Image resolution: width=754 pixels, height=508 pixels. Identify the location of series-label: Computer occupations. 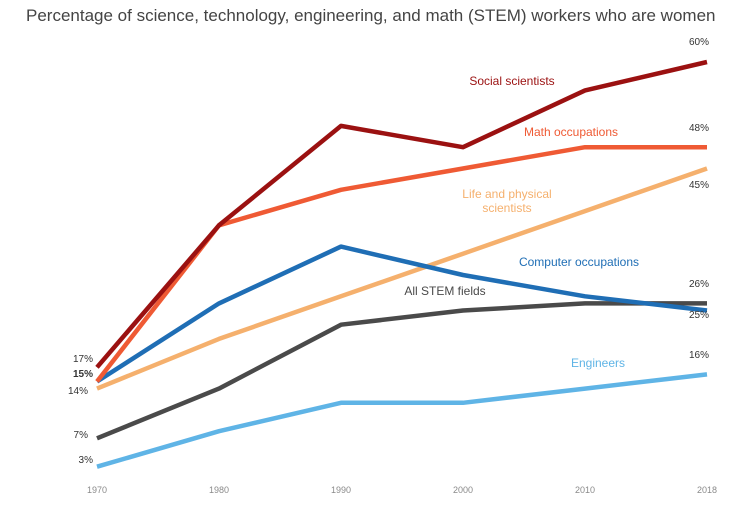
(579, 262).